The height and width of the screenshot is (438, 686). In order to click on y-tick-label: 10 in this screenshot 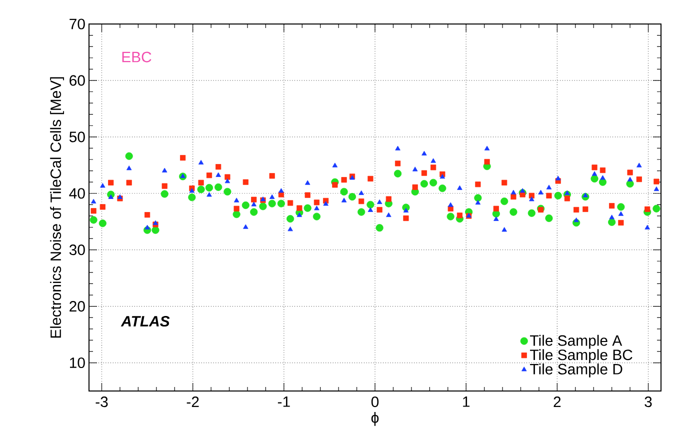, I will do `click(77, 362)`.